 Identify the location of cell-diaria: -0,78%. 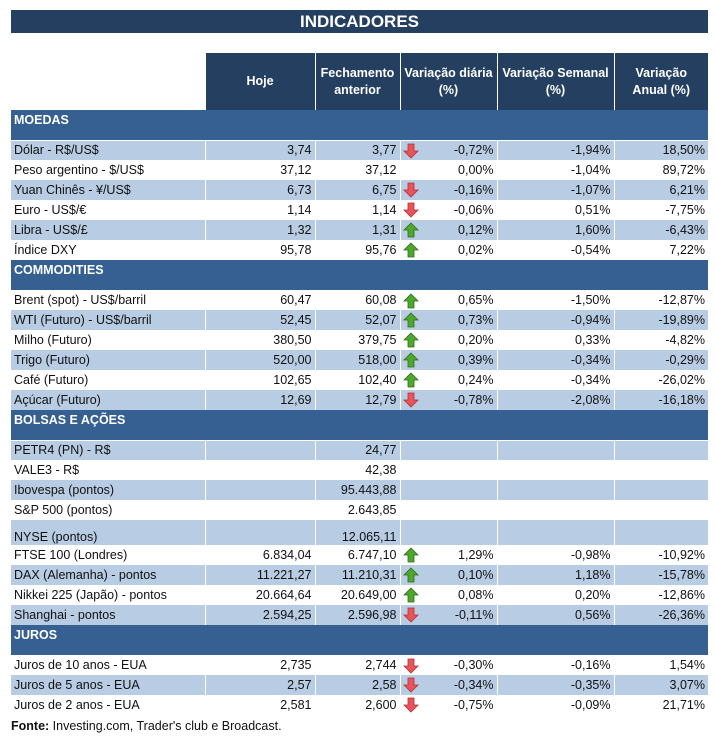
(448, 400).